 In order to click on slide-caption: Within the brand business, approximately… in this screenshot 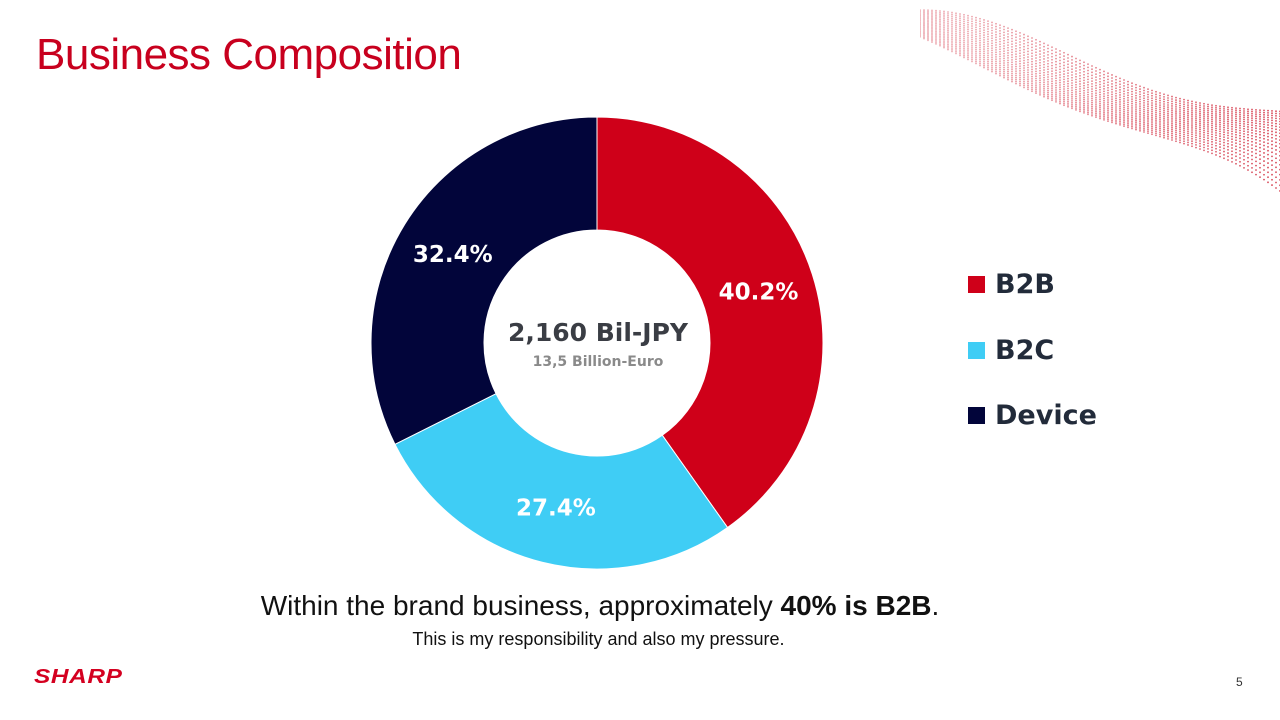, I will do `click(600, 606)`.